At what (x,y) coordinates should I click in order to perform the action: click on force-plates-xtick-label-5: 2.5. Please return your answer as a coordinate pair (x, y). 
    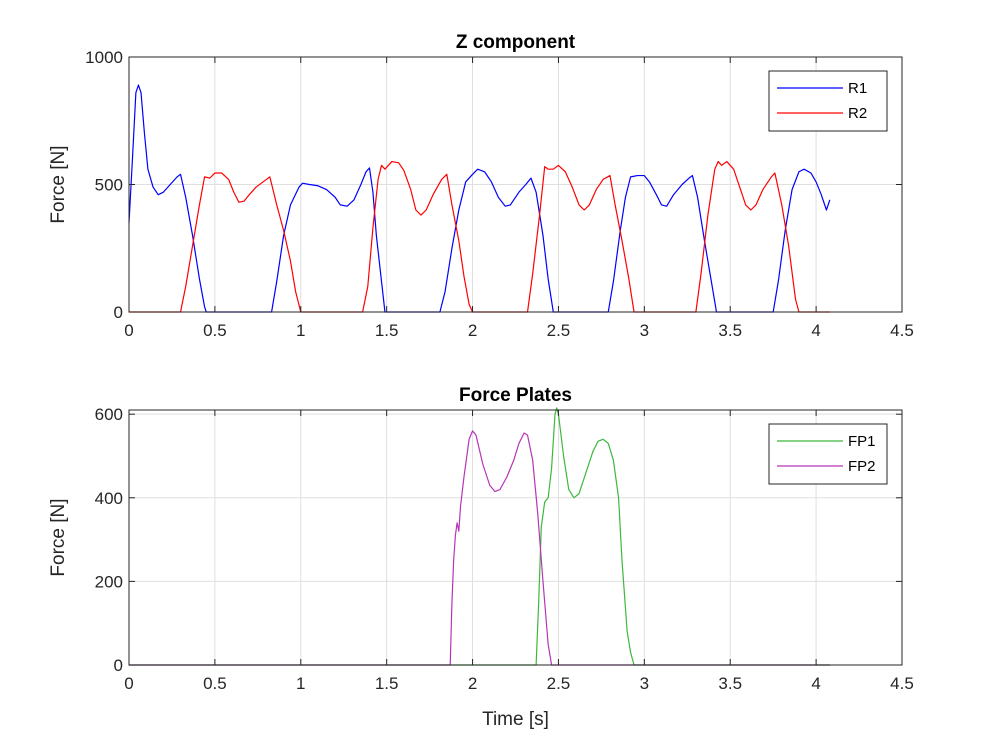
    Looking at the image, I should click on (559, 683).